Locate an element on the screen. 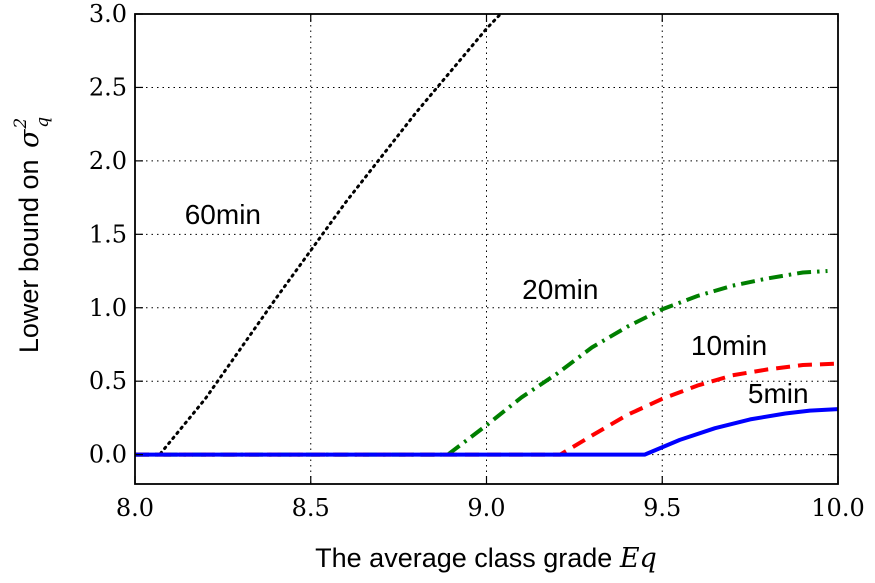 This screenshot has width=875, height=583. x-tick-label: 8.0 is located at coordinates (135, 508).